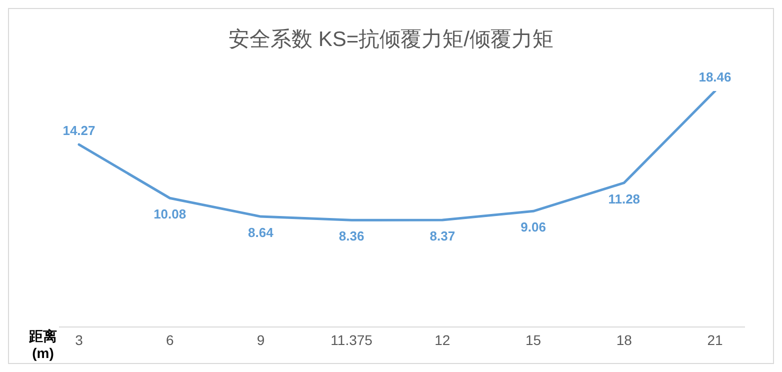 The width and height of the screenshot is (782, 372). Describe the element at coordinates (442, 340) in the screenshot. I see `x-tick-label: 12` at that location.